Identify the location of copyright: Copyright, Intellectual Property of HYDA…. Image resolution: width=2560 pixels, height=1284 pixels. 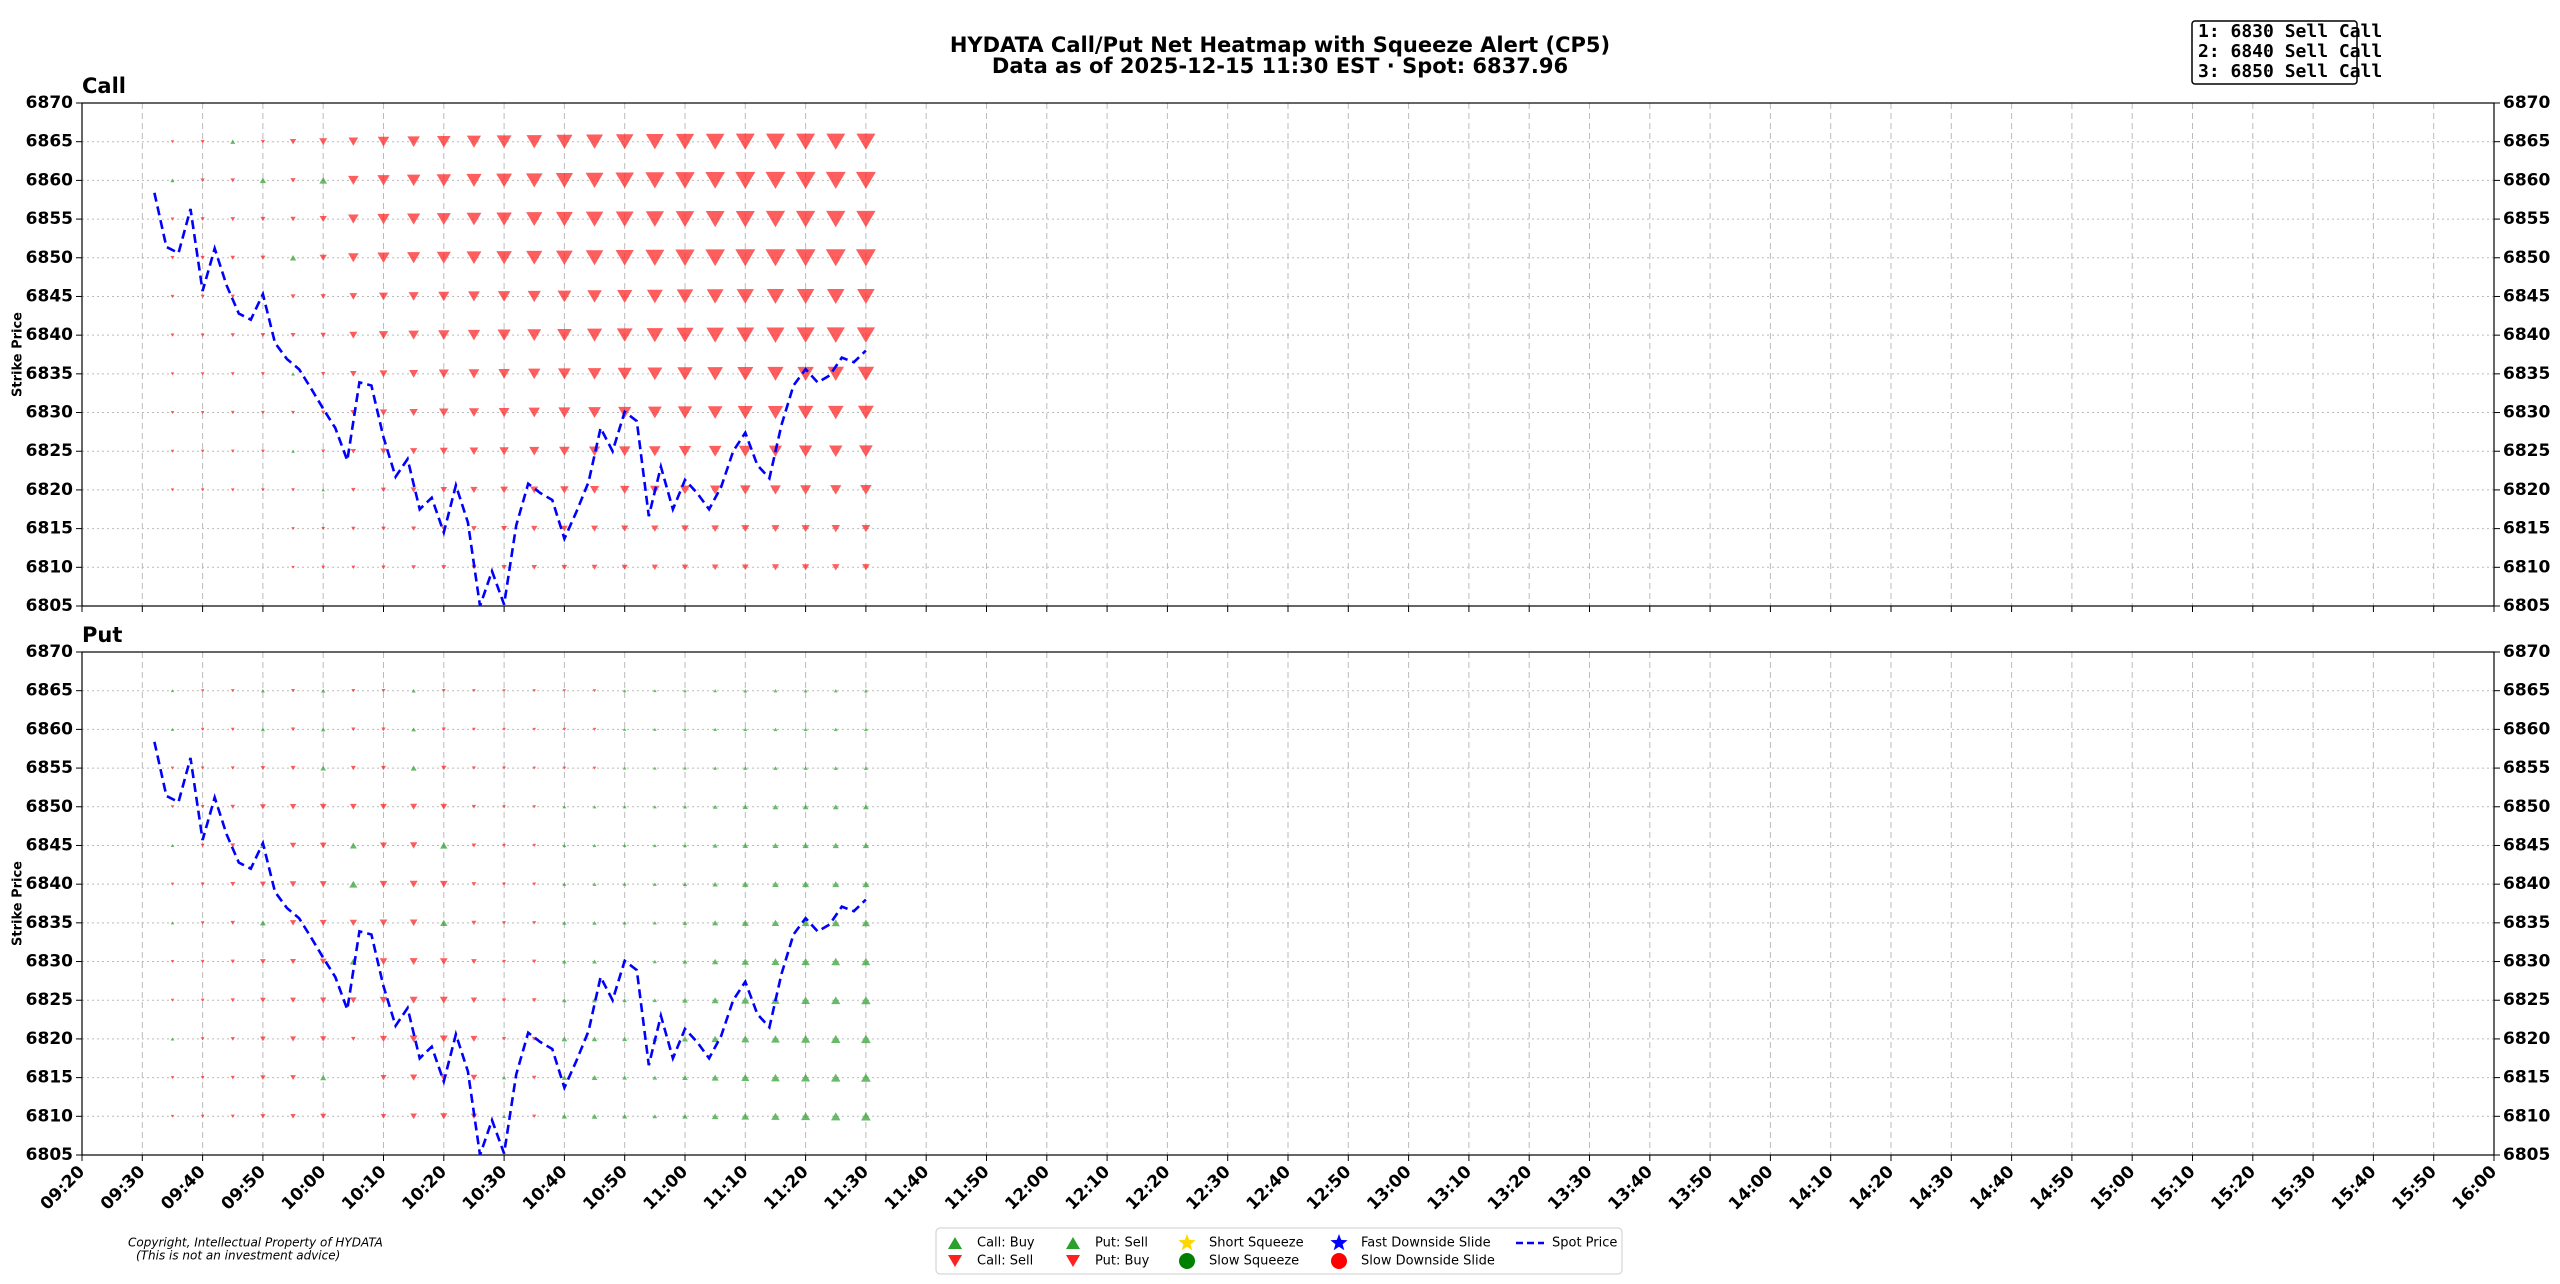
(255, 1243).